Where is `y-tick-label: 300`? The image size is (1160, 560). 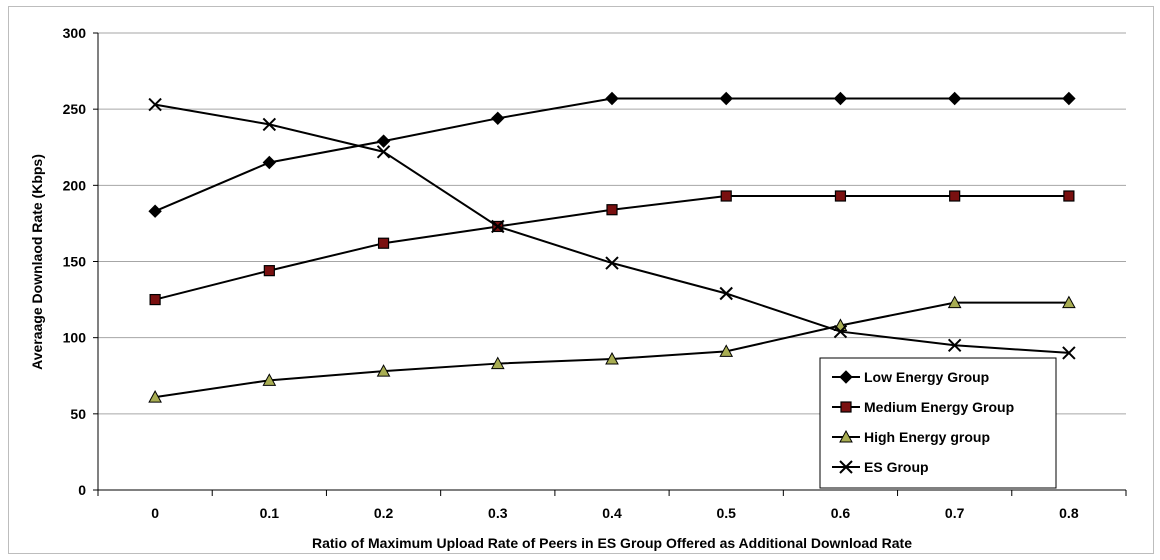
y-tick-label: 300 is located at coordinates (75, 33).